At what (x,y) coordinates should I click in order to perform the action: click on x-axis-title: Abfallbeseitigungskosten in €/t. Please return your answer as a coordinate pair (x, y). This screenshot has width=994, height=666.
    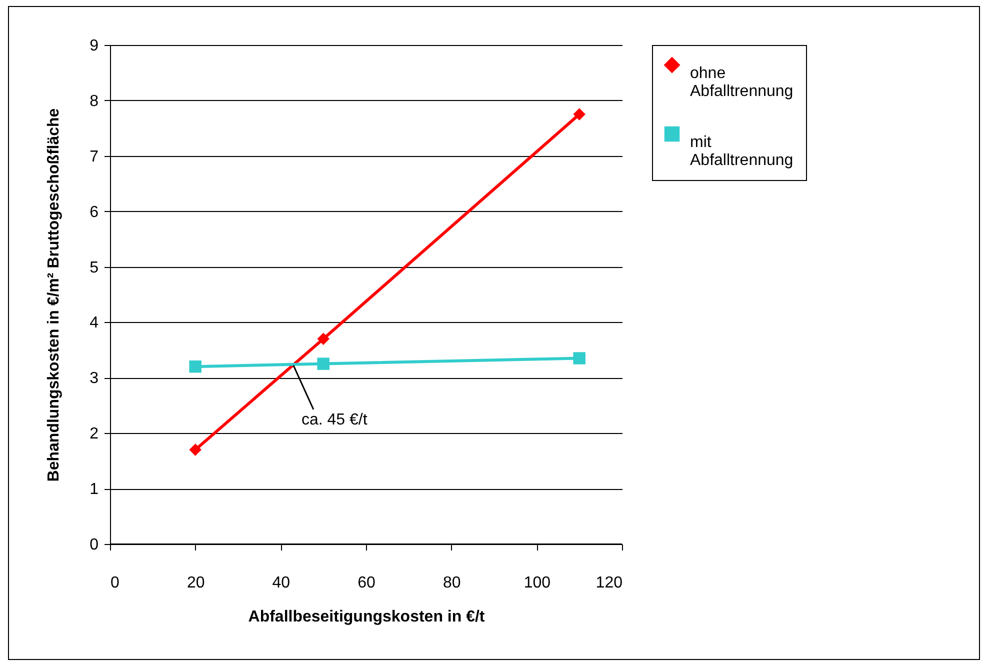
    Looking at the image, I should click on (367, 617).